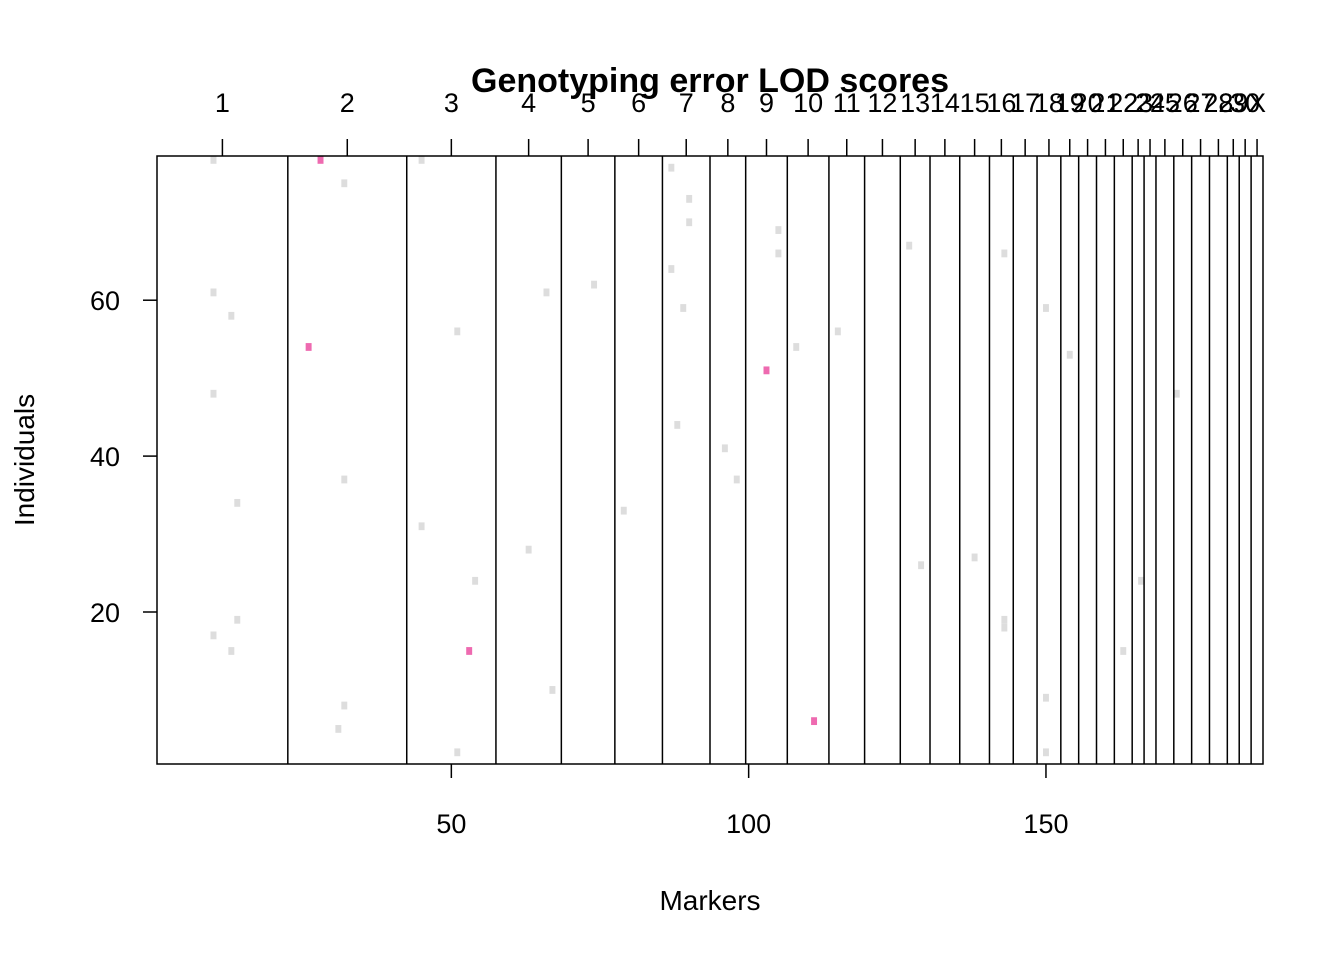 This screenshot has width=1344, height=960. Describe the element at coordinates (1245, 103) in the screenshot. I see `chromosome-label: 30` at that location.